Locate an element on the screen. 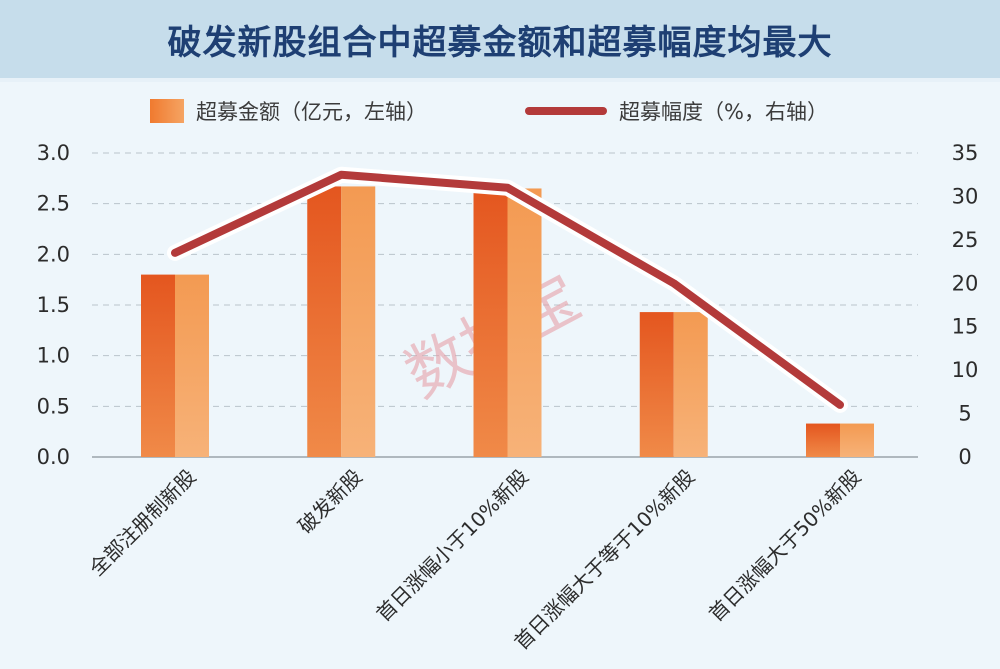  y-right-tick-label: 0 is located at coordinates (964, 457).